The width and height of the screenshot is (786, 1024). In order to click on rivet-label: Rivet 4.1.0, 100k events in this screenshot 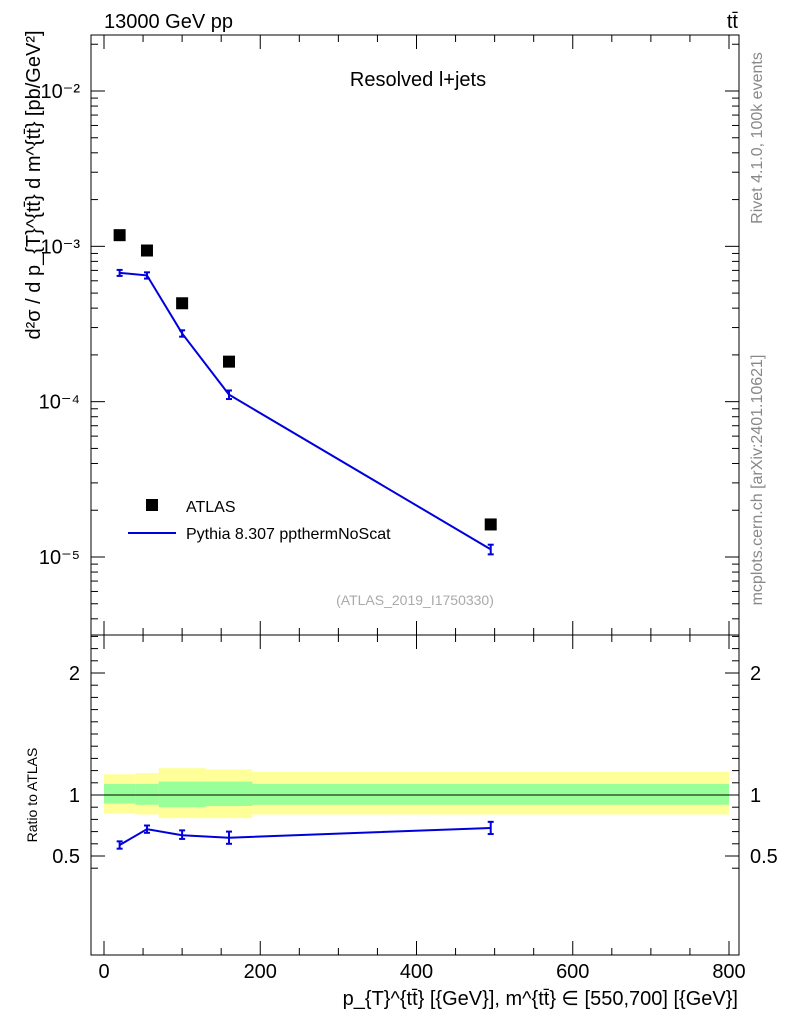, I will do `click(757, 138)`.